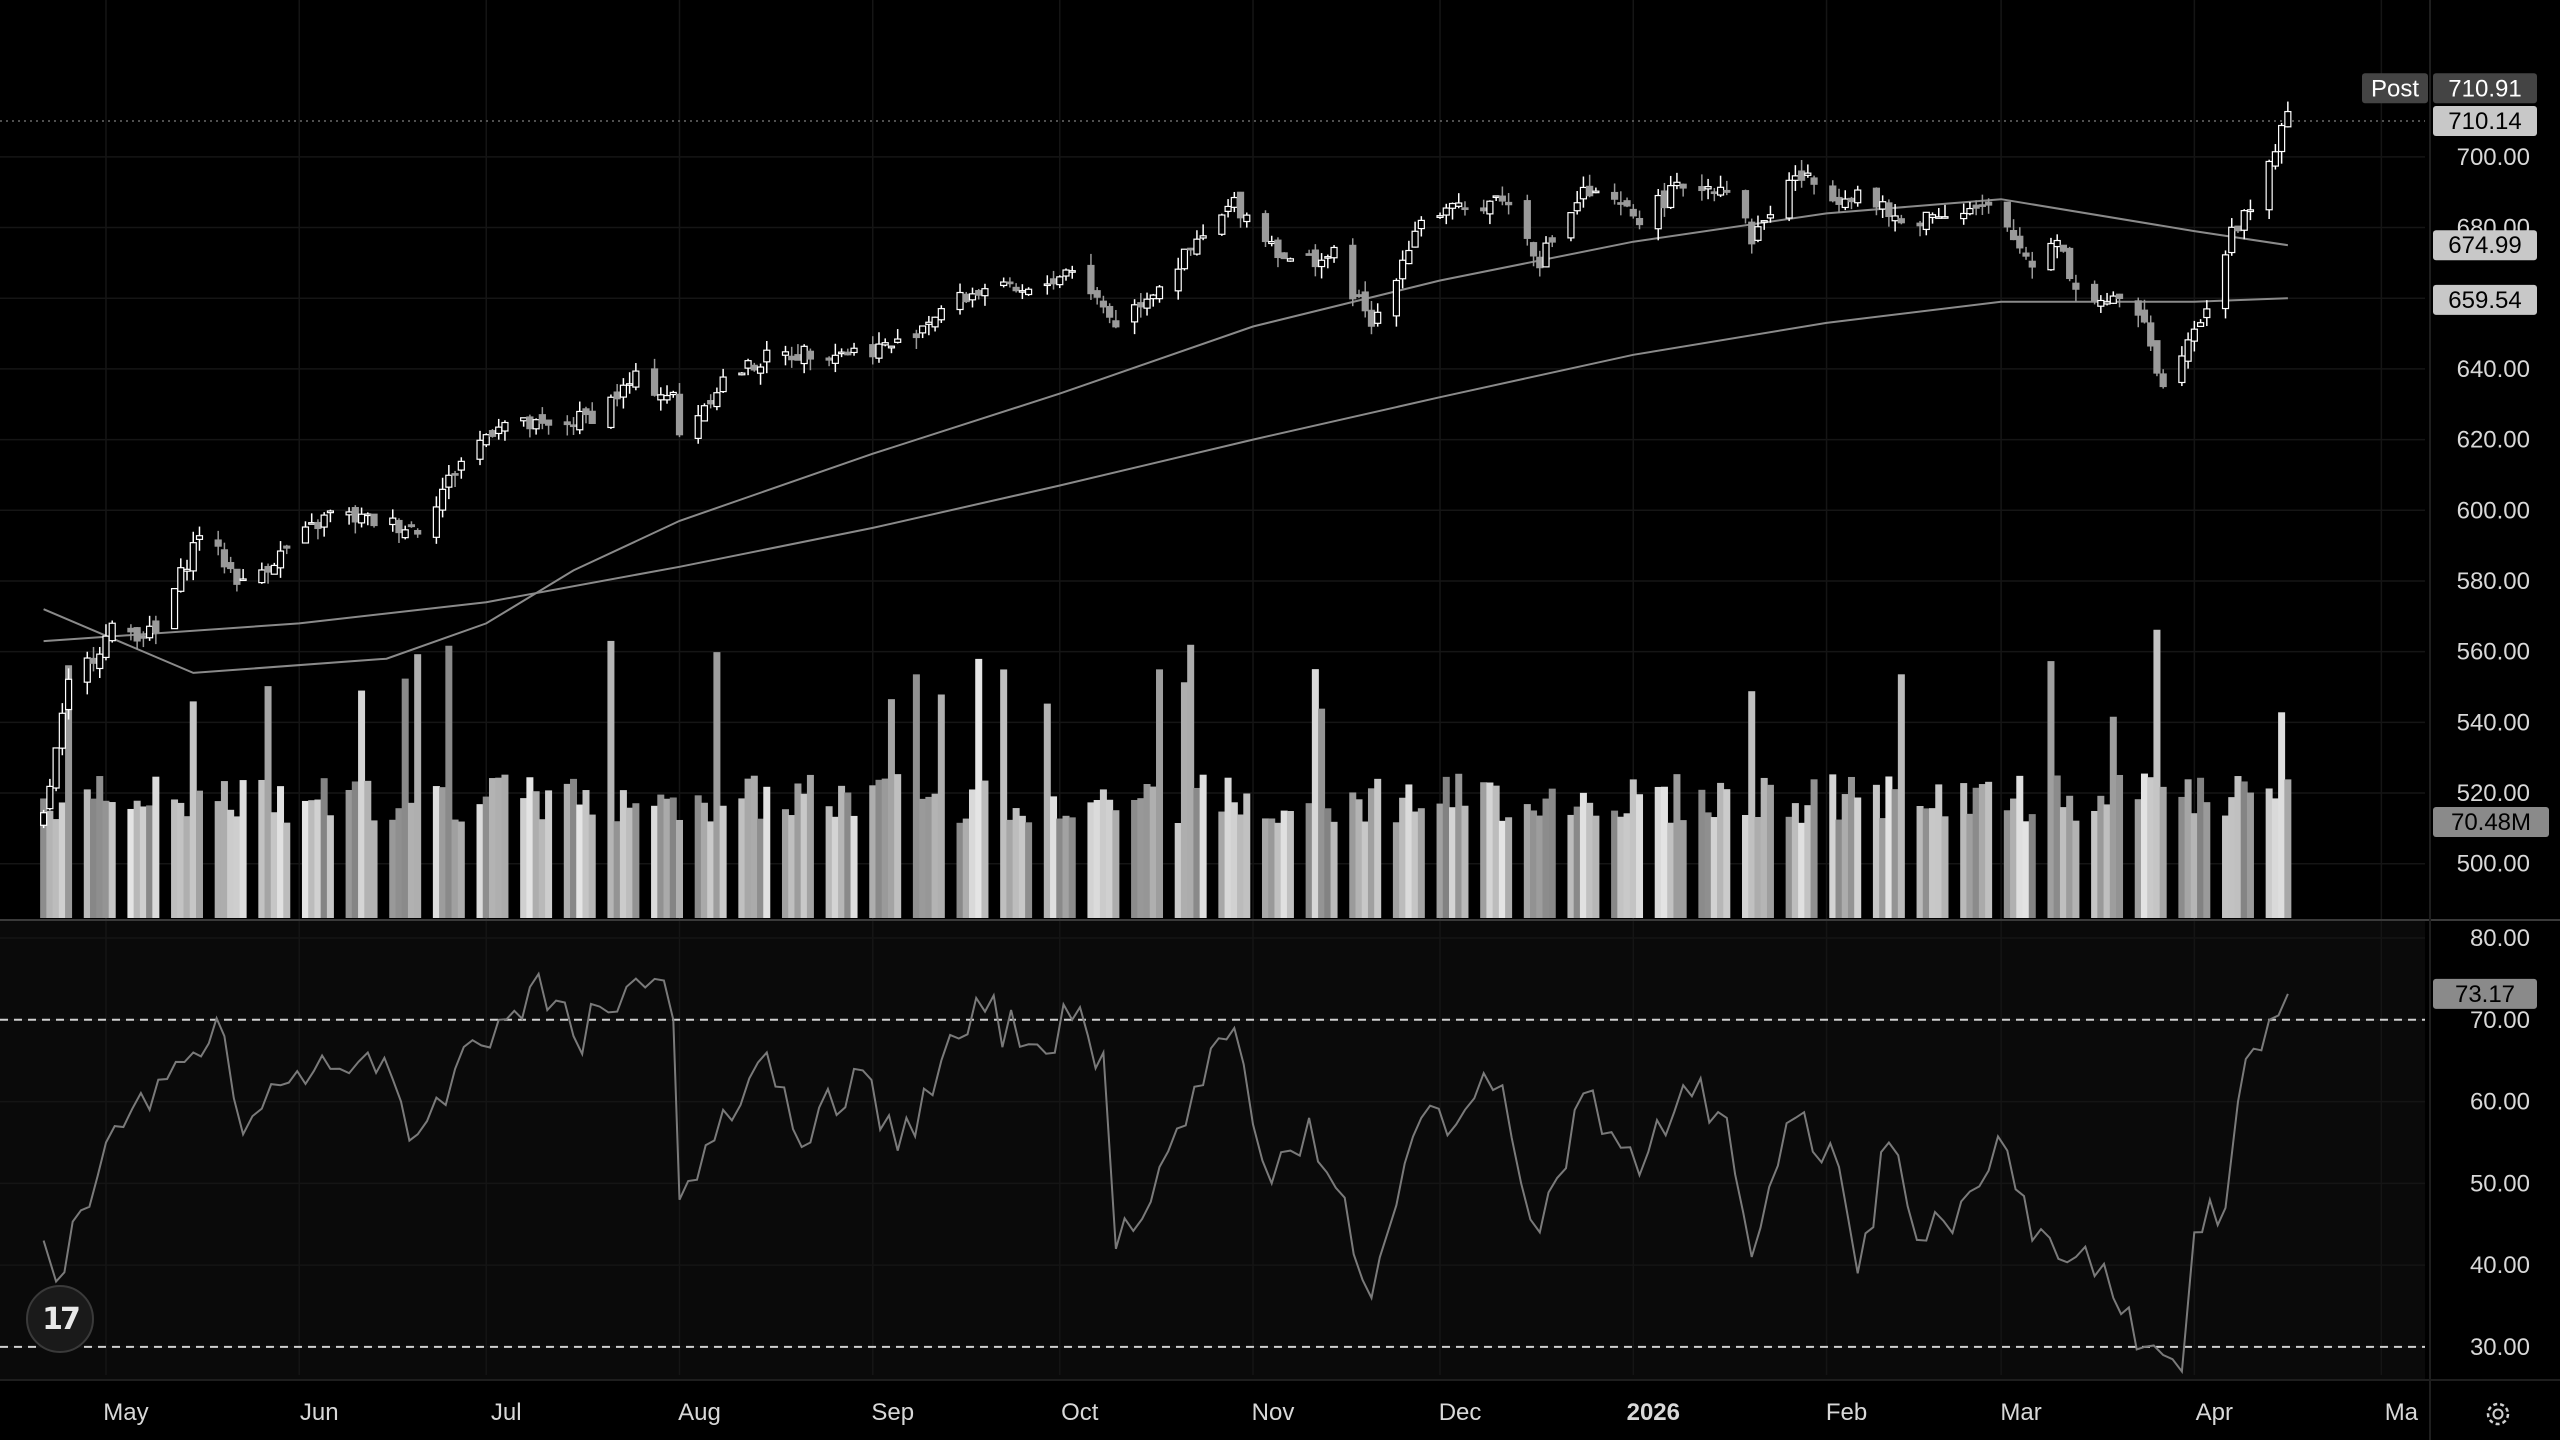 The image size is (2560, 1440). Describe the element at coordinates (2493, 369) in the screenshot. I see `price-tick-label: 640.00` at that location.